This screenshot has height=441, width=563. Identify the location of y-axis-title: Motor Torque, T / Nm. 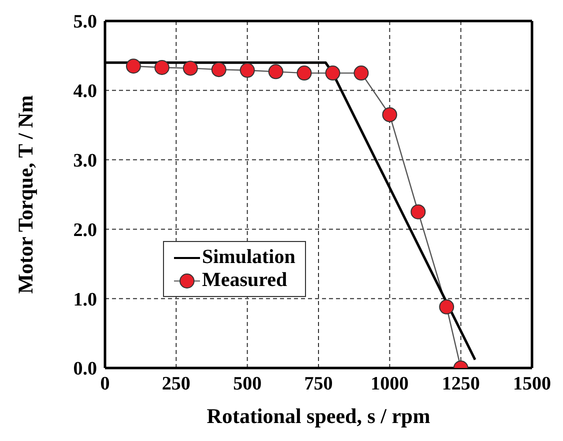
(25, 194).